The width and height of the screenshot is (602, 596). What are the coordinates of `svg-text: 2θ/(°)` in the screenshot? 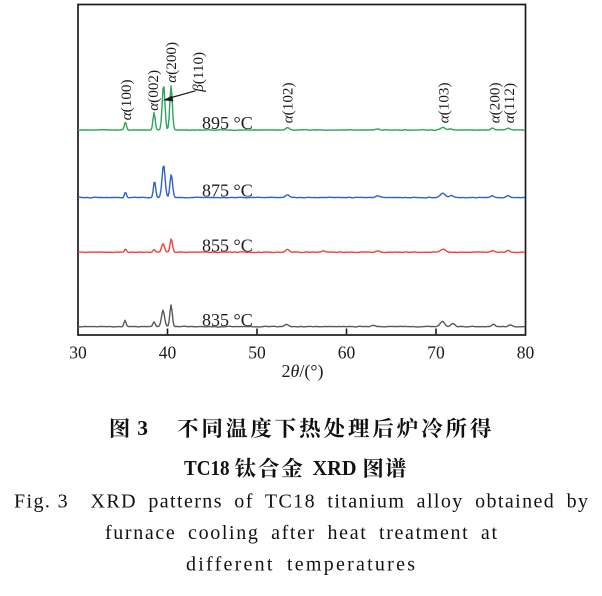 It's located at (302, 371).